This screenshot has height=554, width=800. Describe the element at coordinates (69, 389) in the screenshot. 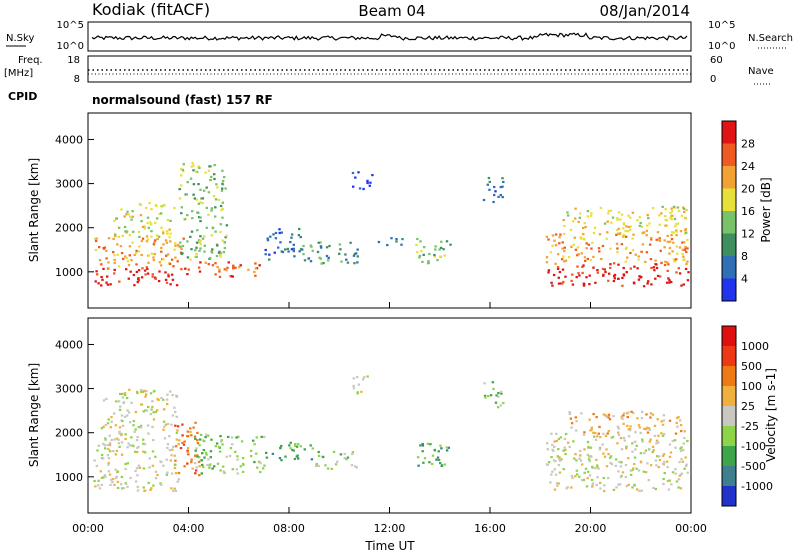

I see `y-tick-label: 3000` at that location.